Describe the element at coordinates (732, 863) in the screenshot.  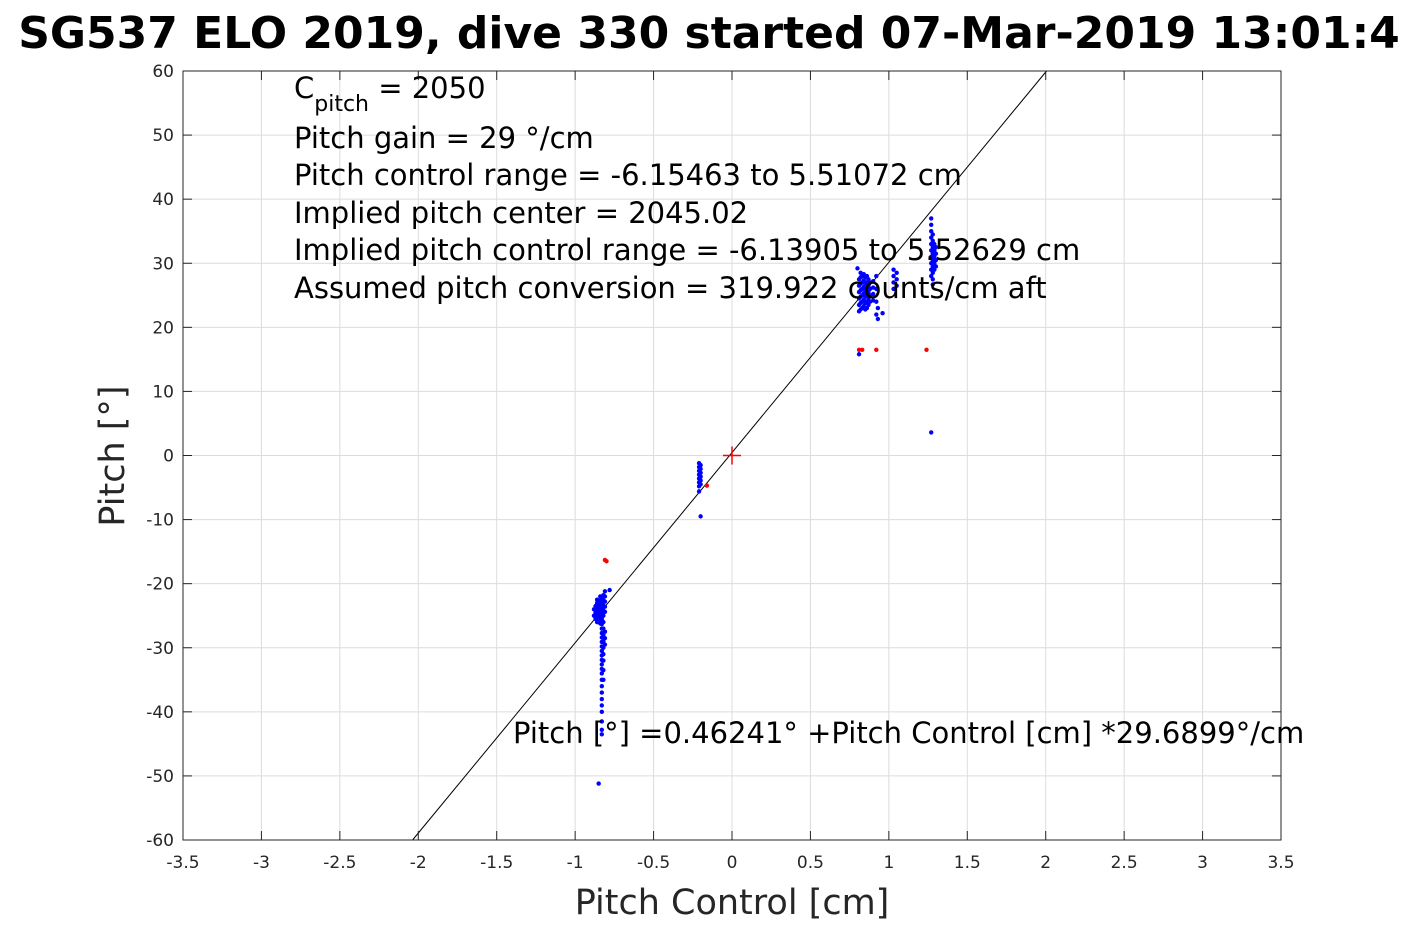
I see `x-tick-label: 0` at that location.